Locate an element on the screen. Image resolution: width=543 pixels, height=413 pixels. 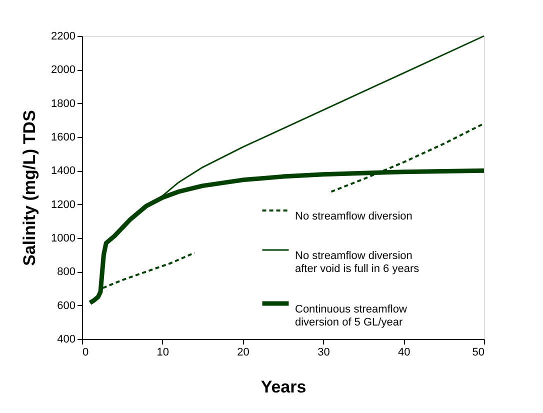
x-tick-label: 10 is located at coordinates (163, 352).